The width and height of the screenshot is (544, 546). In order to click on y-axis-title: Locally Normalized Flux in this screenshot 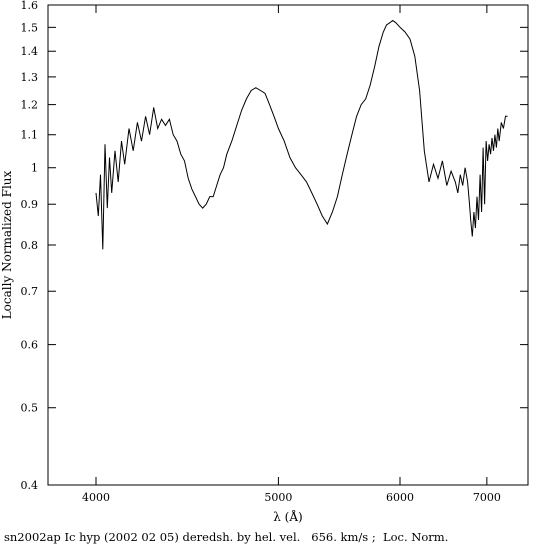, I will do `click(7, 244)`.